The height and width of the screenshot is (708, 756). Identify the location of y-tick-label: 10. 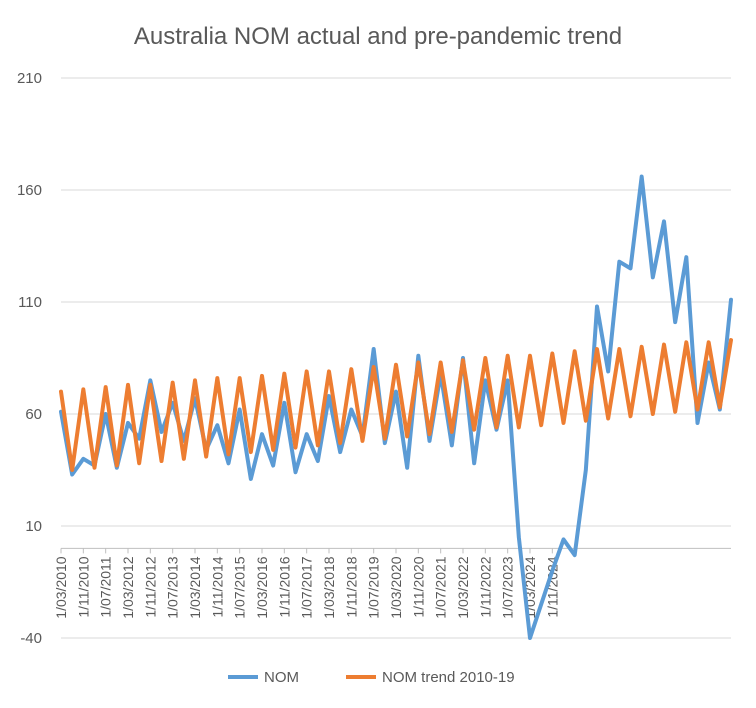
(33, 526).